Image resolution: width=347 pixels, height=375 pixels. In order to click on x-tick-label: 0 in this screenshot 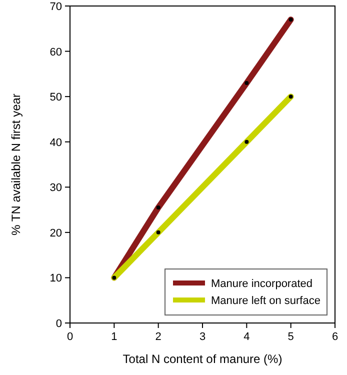, I will do `click(70, 337)`.